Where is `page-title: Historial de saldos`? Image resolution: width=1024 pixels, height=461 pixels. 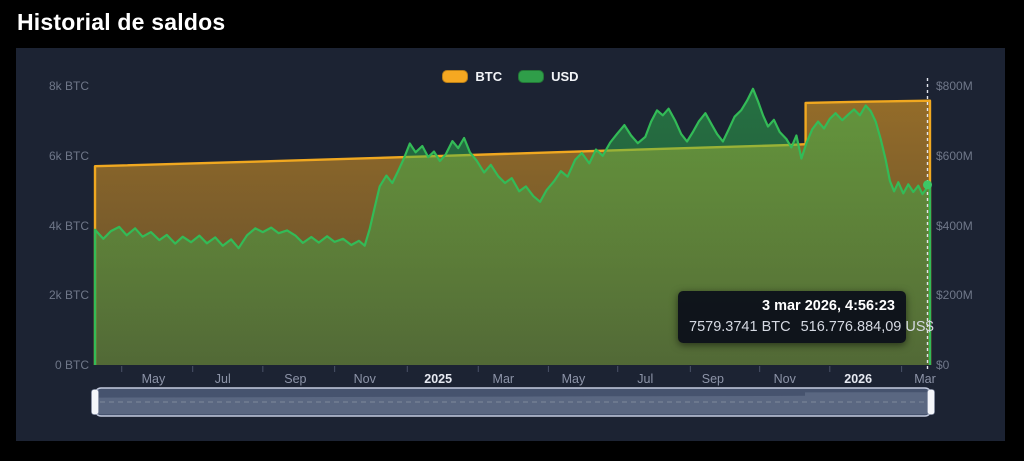
page-title: Historial de saldos is located at coordinates (121, 22).